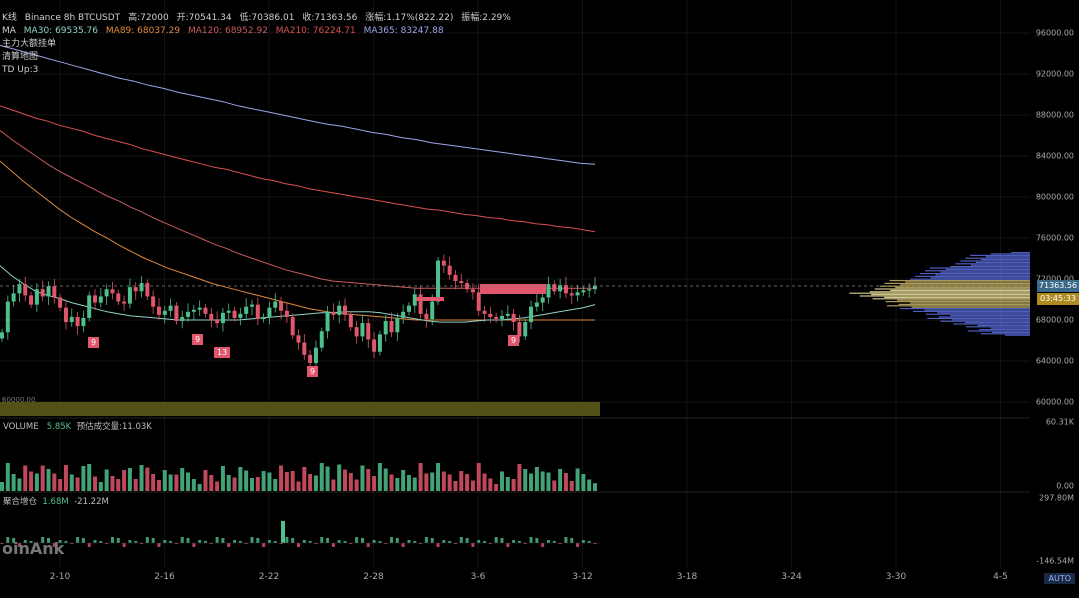 The image size is (1079, 598). I want to click on auto-scale-button: AUTO, so click(1059, 578).